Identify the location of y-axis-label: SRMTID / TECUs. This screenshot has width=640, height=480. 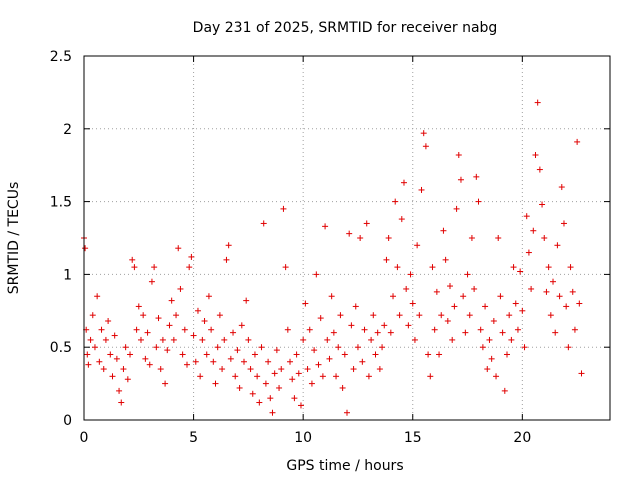
(14, 238).